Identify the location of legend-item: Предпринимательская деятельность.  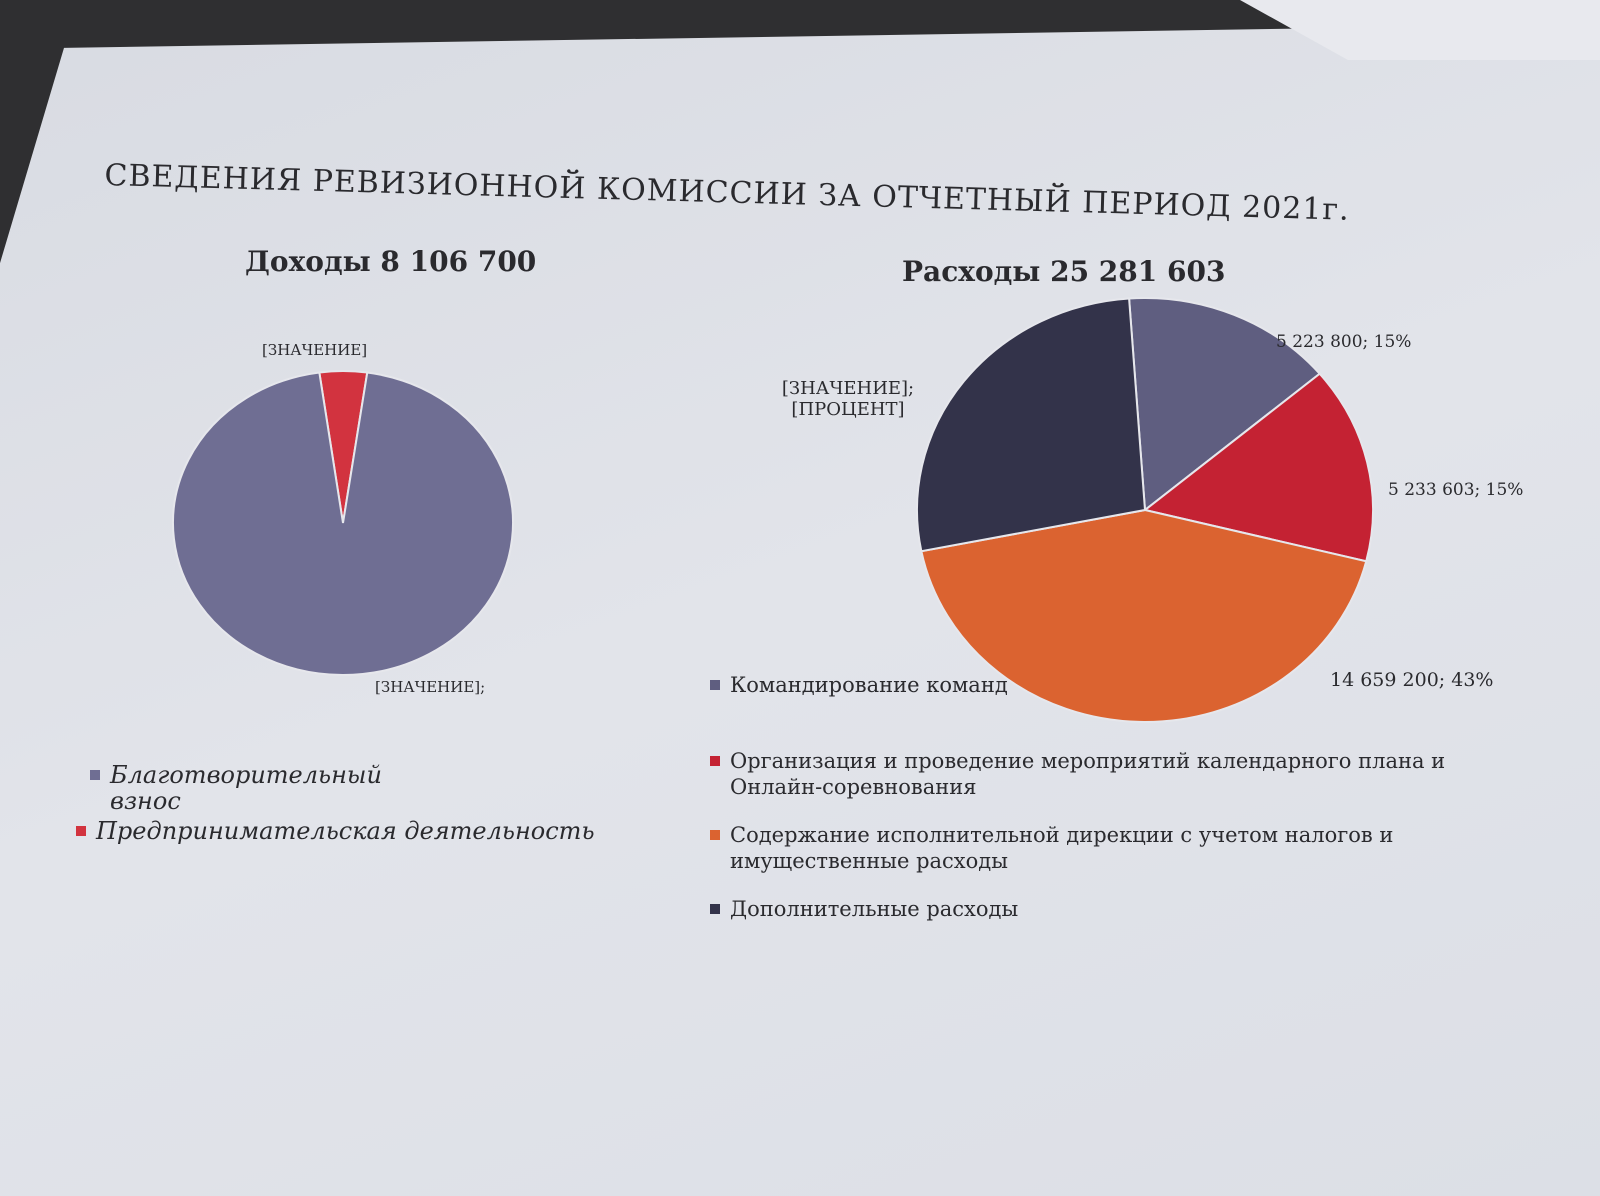
(341, 831).